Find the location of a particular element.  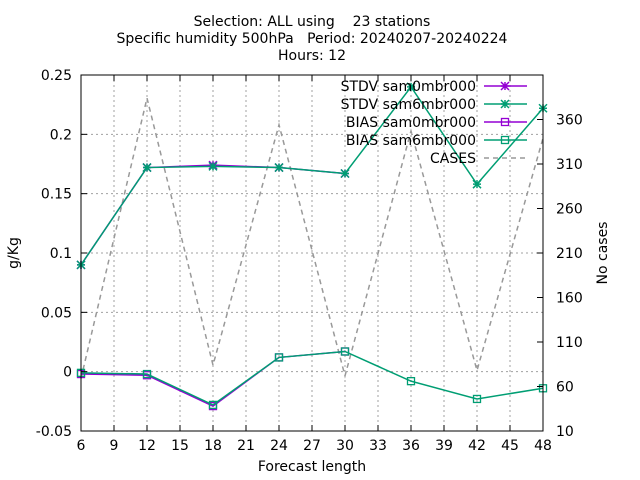

x-tick-label: 24 is located at coordinates (279, 446).